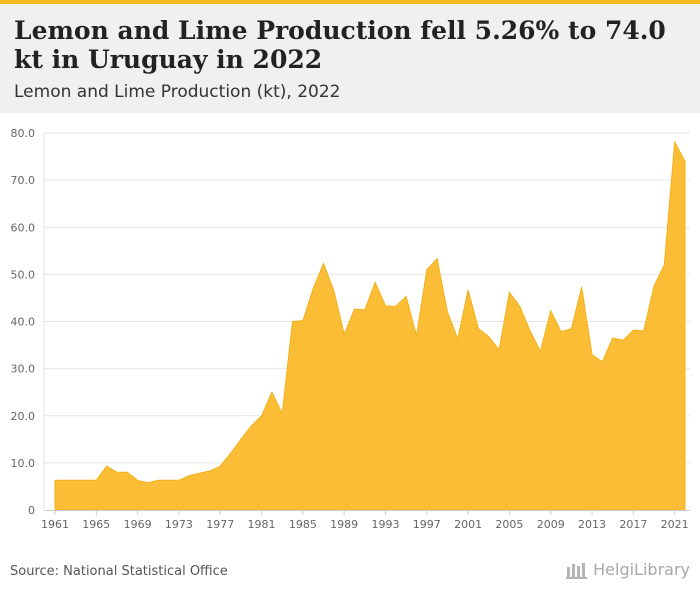 This screenshot has width=700, height=596. Describe the element at coordinates (179, 524) in the screenshot. I see `x-tick-label: 1973` at that location.